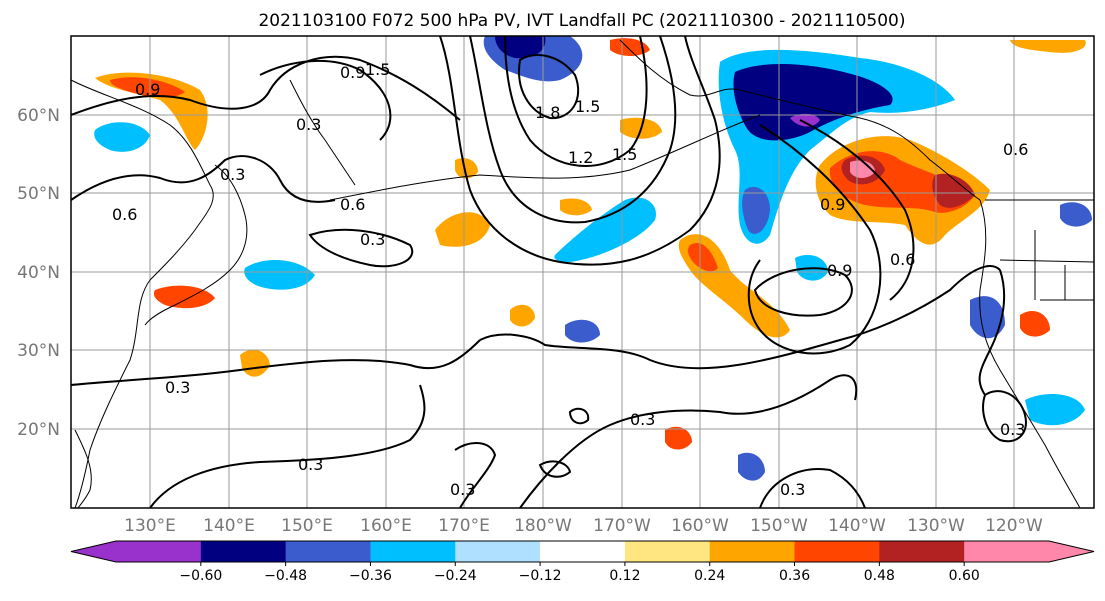 Image resolution: width=1105 pixels, height=601 pixels. I want to click on contour-label-11: 0.3, so click(177, 387).